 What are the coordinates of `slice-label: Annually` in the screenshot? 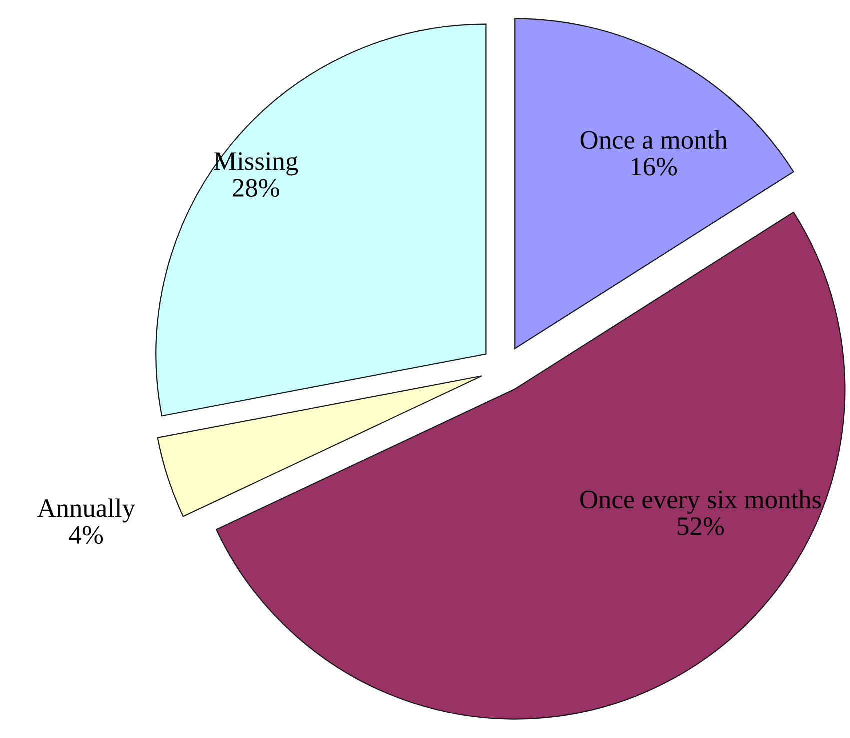 It's located at (87, 510).